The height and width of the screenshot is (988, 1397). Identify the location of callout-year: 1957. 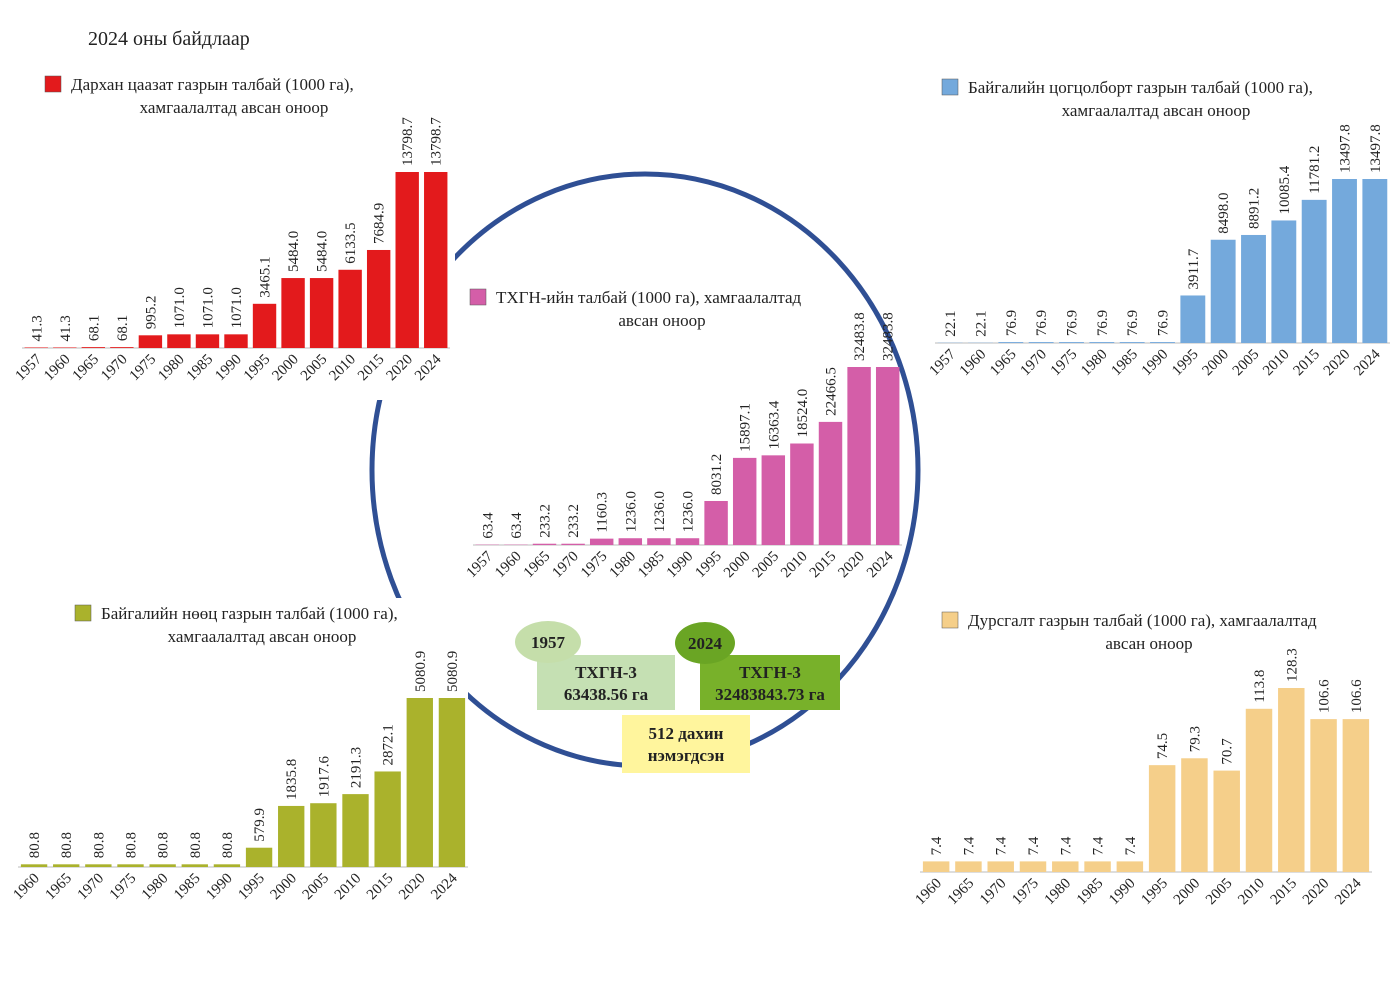
(548, 642).